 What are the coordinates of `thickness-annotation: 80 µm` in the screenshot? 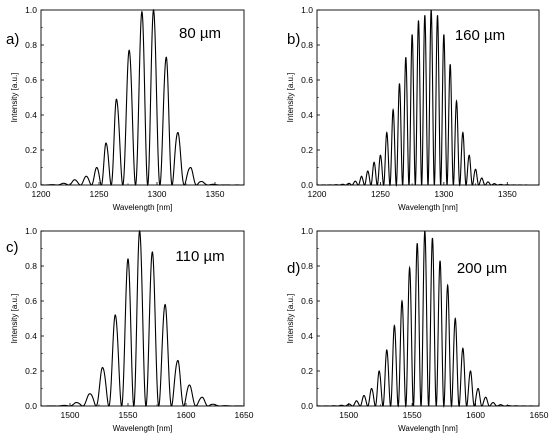 It's located at (200, 33).